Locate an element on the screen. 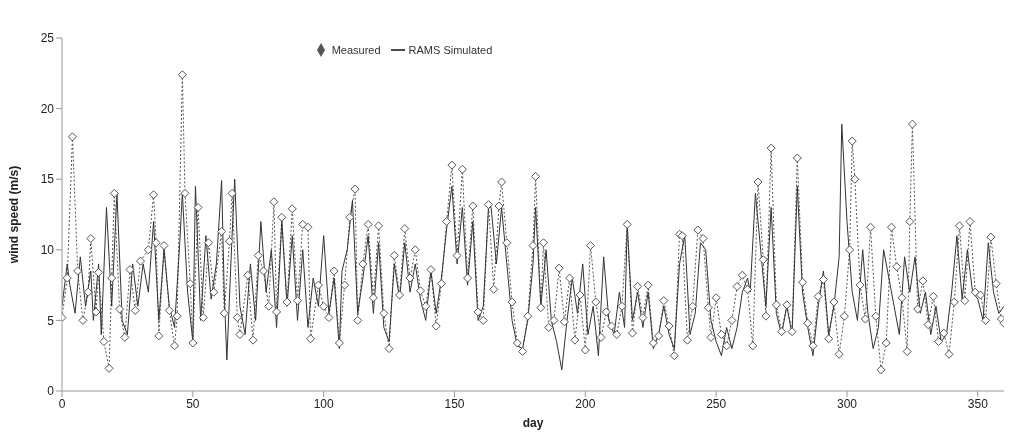 The image size is (1020, 441). y-tick-label: 20 is located at coordinates (47, 108).